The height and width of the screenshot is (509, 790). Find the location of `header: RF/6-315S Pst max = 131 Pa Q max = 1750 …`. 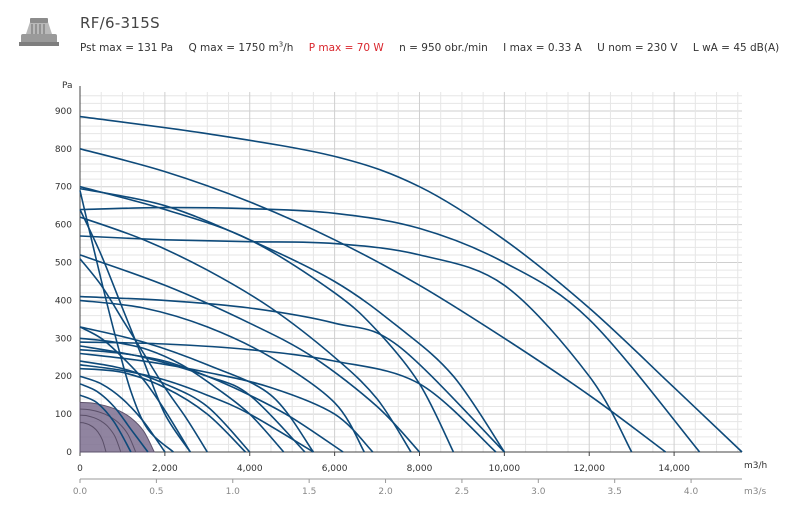

header: RF/6-315S Pst max = 131 Pa Q max = 1750 … is located at coordinates (395, 30).